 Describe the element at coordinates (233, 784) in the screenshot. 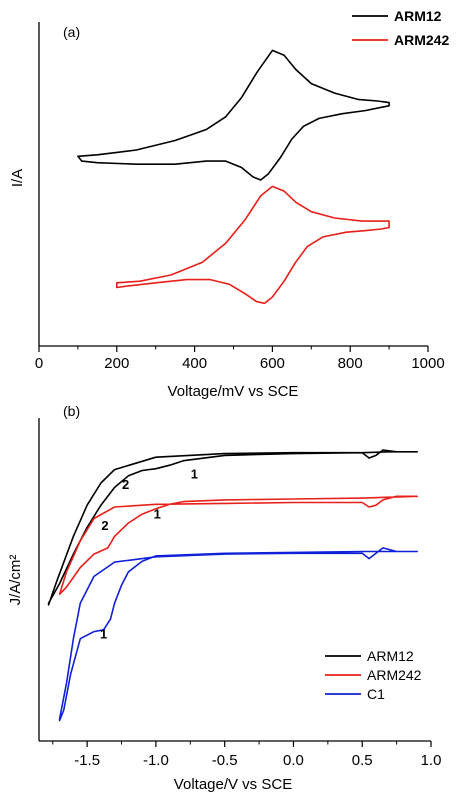

I see `x-axis-label: Voltage/V vs SCE` at that location.